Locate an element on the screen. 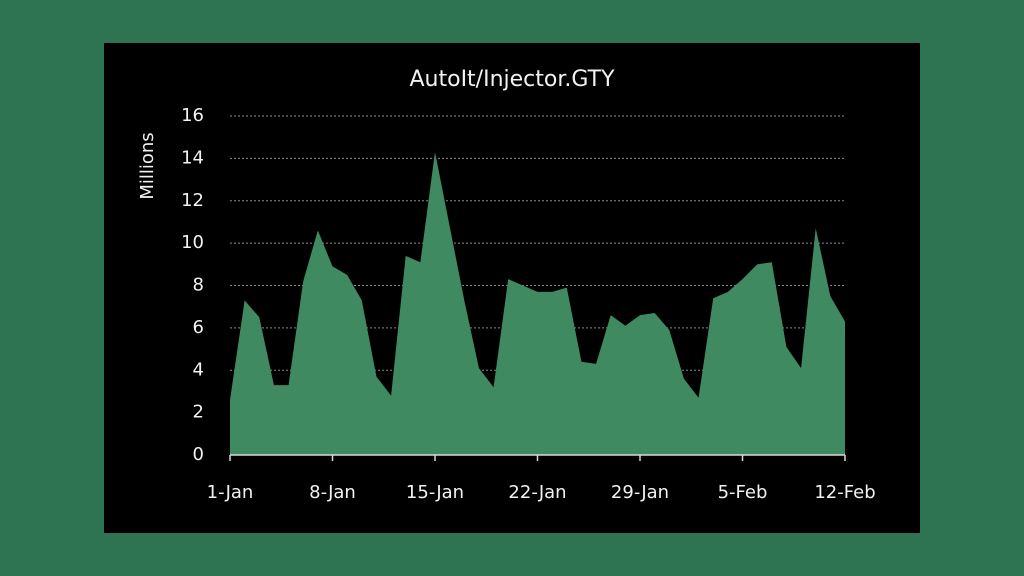  y-tick-label: 6 is located at coordinates (198, 327).